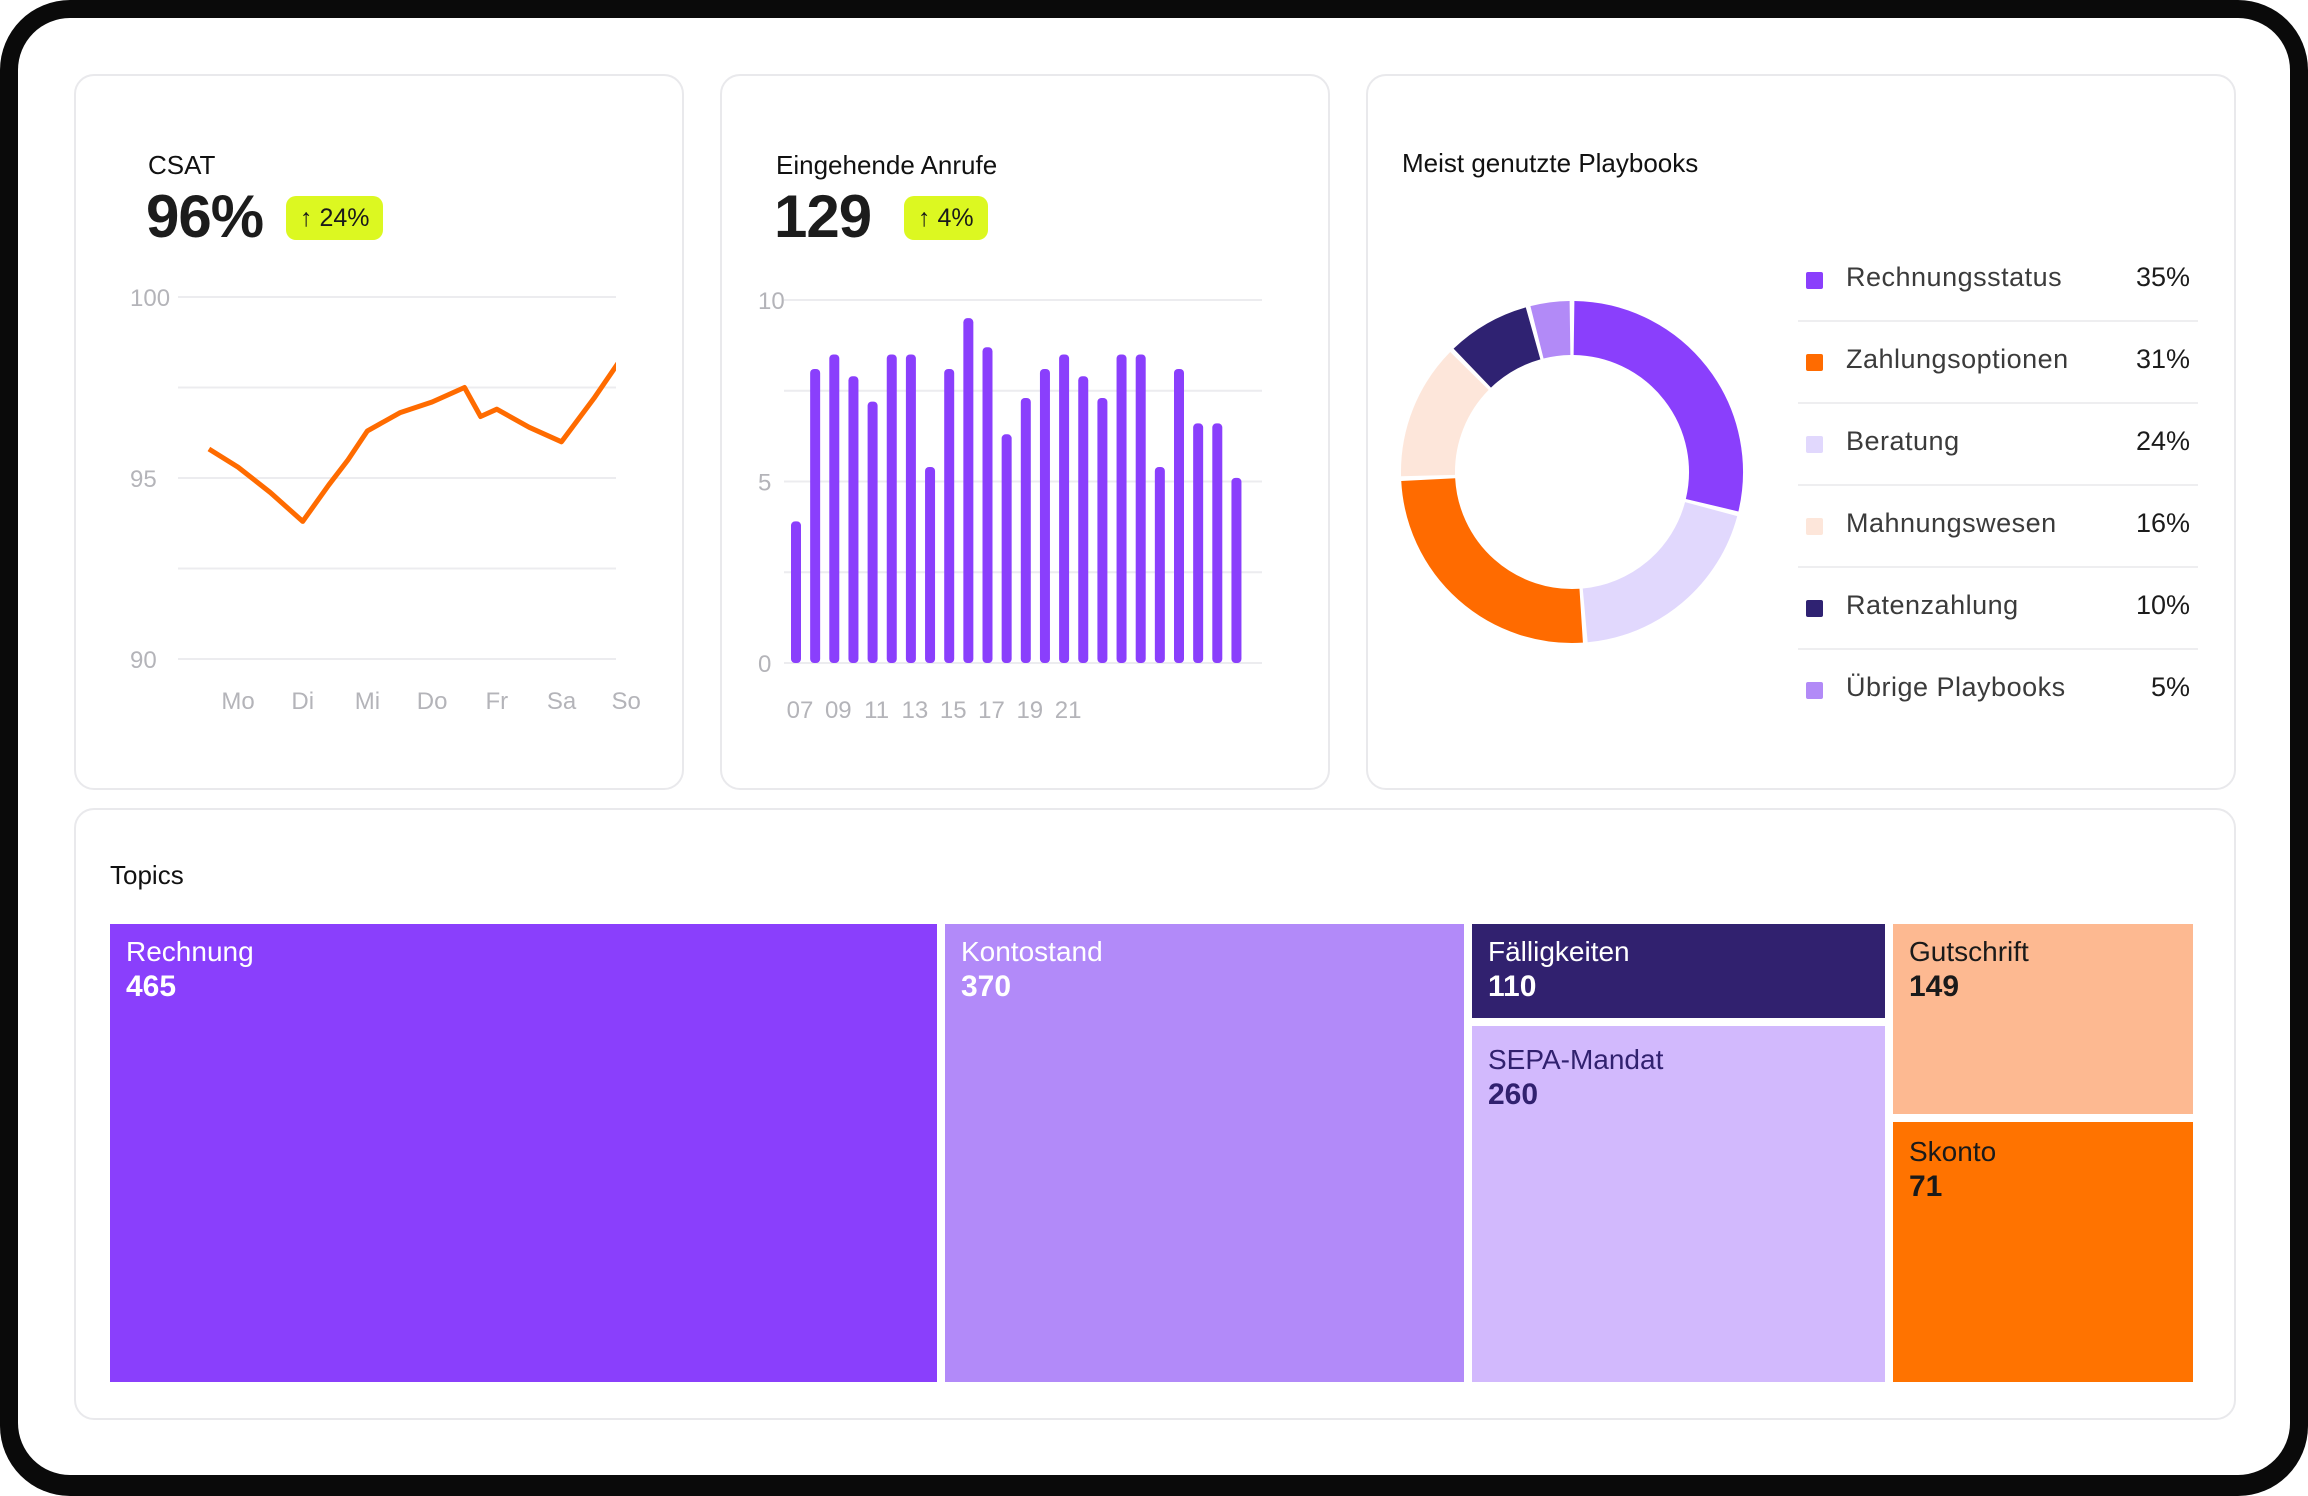 The width and height of the screenshot is (2308, 1496). Describe the element at coordinates (764, 483) in the screenshot. I see `y-tick-label: 5` at that location.